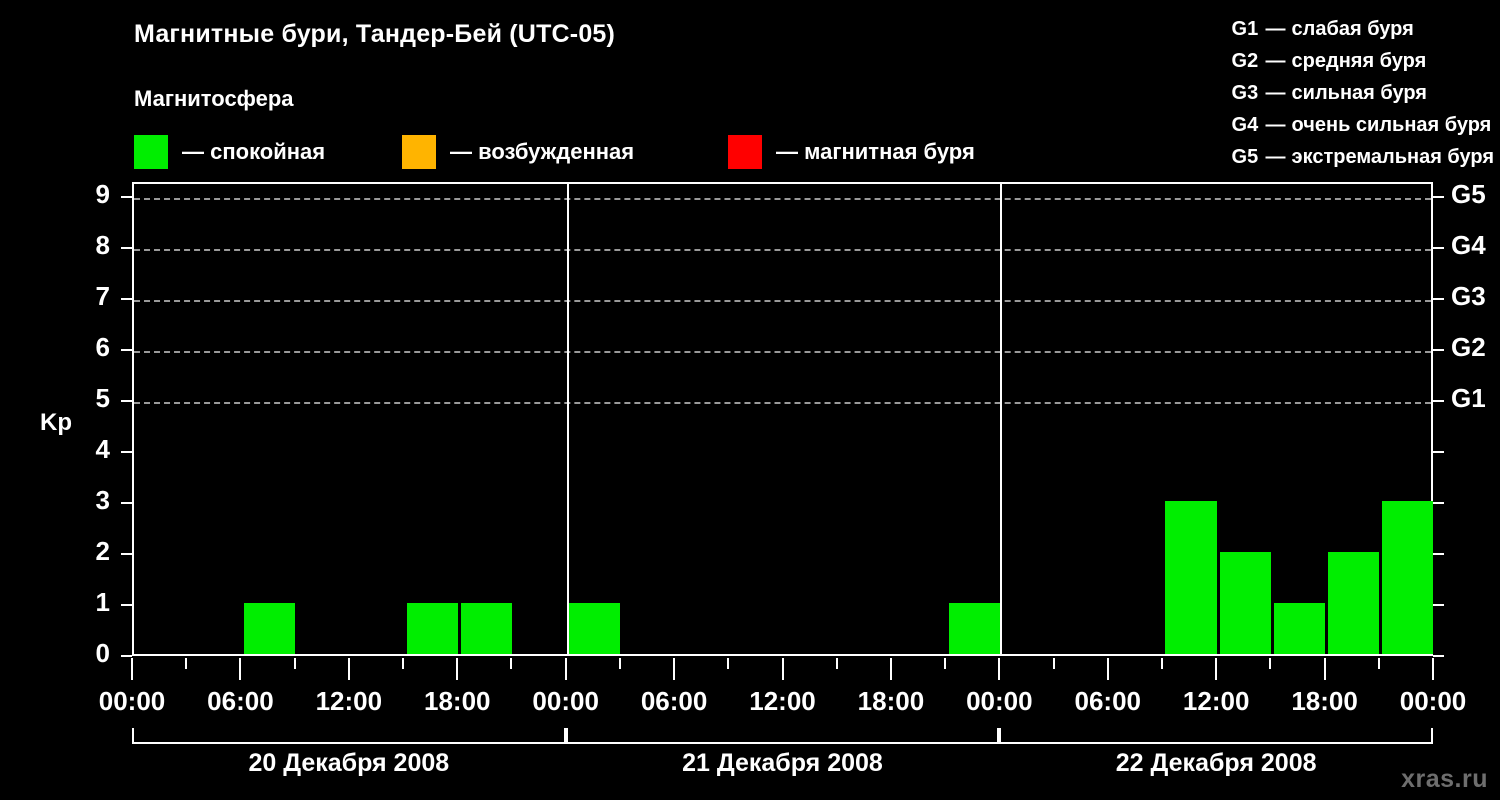 This screenshot has height=800, width=1500. What do you see at coordinates (240, 701) in the screenshot?
I see `x-tick-label-1: 06:00` at bounding box center [240, 701].